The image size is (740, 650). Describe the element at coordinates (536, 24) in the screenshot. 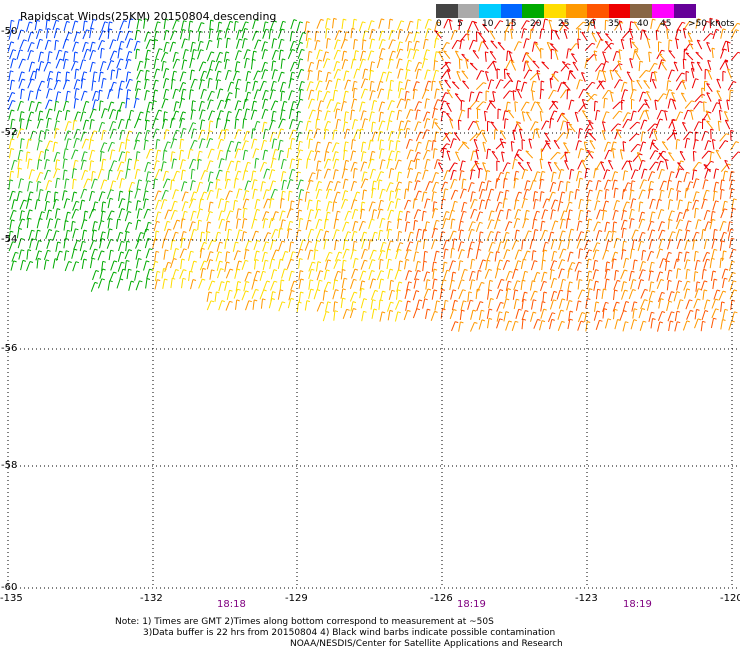

I see `legend-label: 20` at that location.